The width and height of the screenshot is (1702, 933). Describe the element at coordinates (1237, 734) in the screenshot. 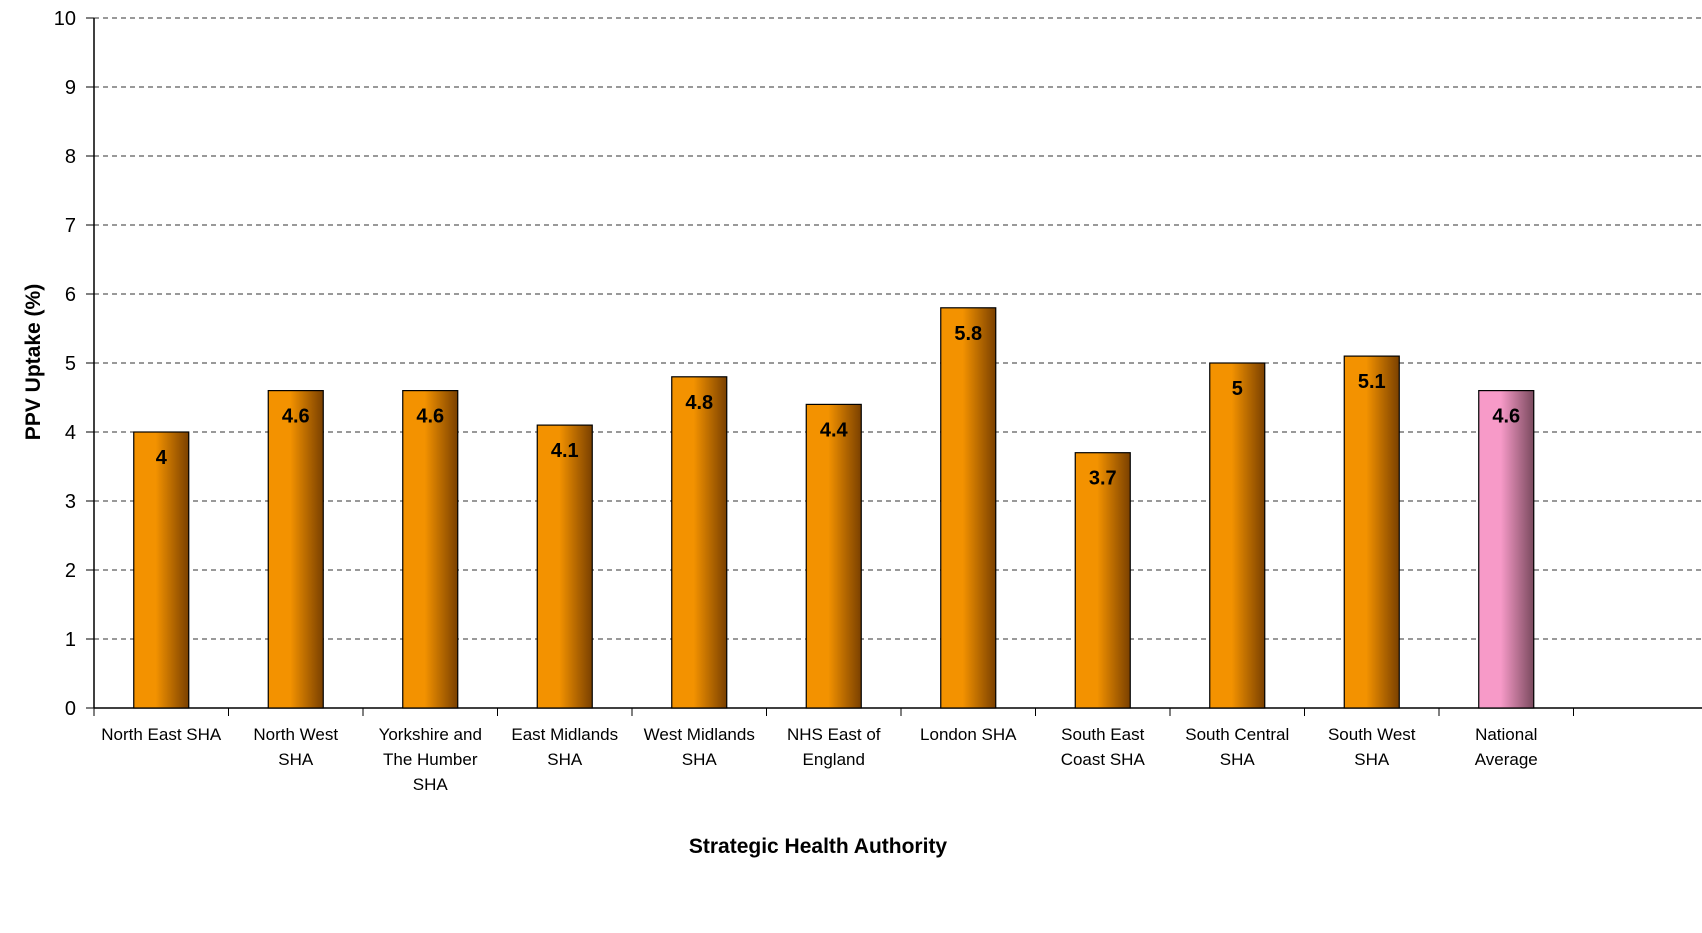

I see `x-category-label: South Central` at that location.